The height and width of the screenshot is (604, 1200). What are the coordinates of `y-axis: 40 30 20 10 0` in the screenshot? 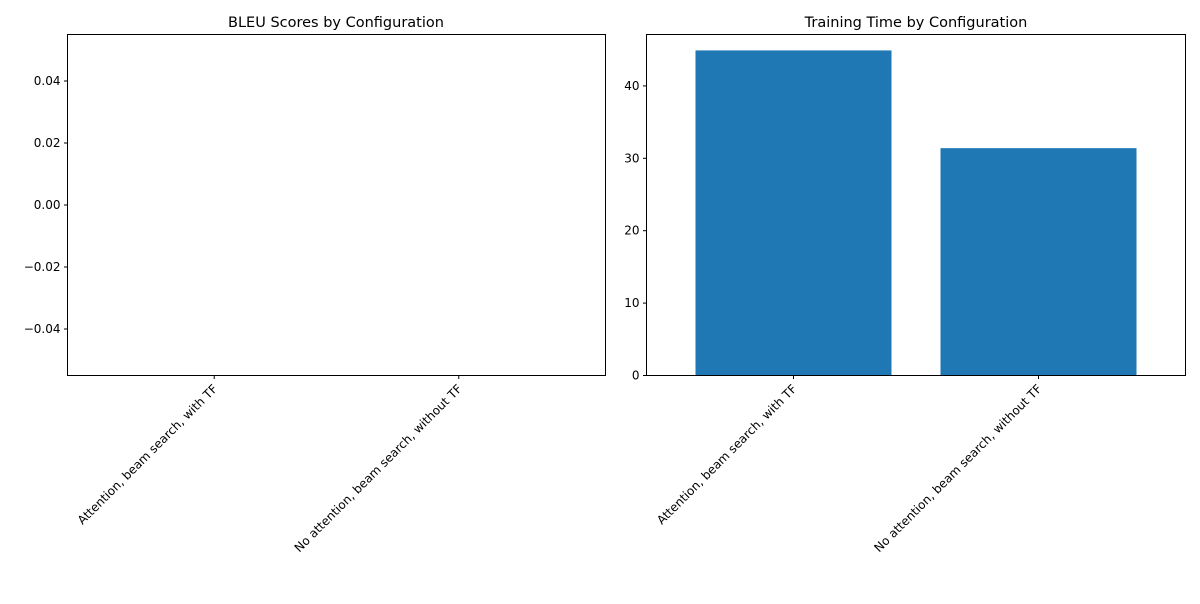 It's located at (635, 231).